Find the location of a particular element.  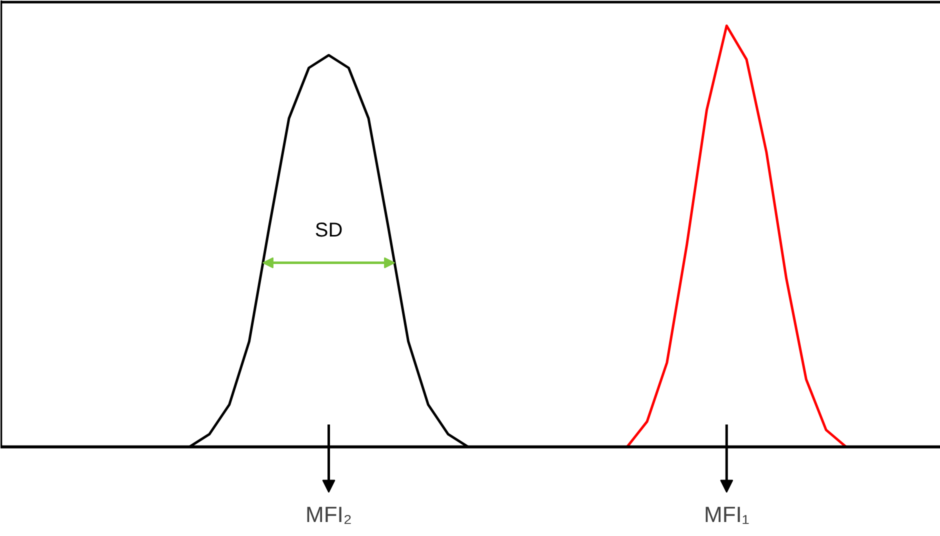

text: MFI₁ is located at coordinates (727, 514).